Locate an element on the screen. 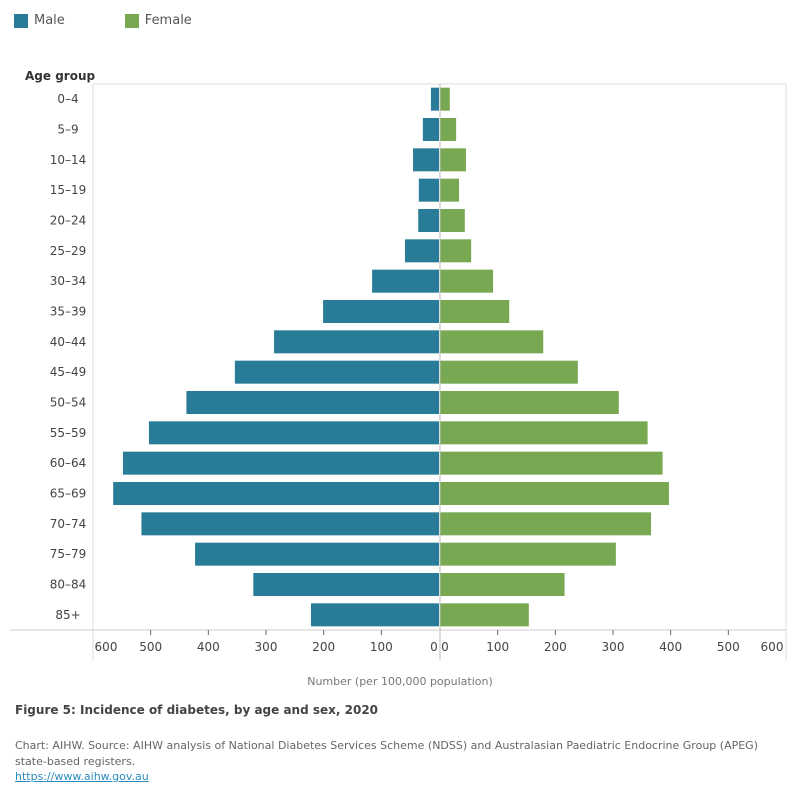 Image resolution: width=800 pixels, height=800 pixels. age-group-label: 20–24 is located at coordinates (68, 221).